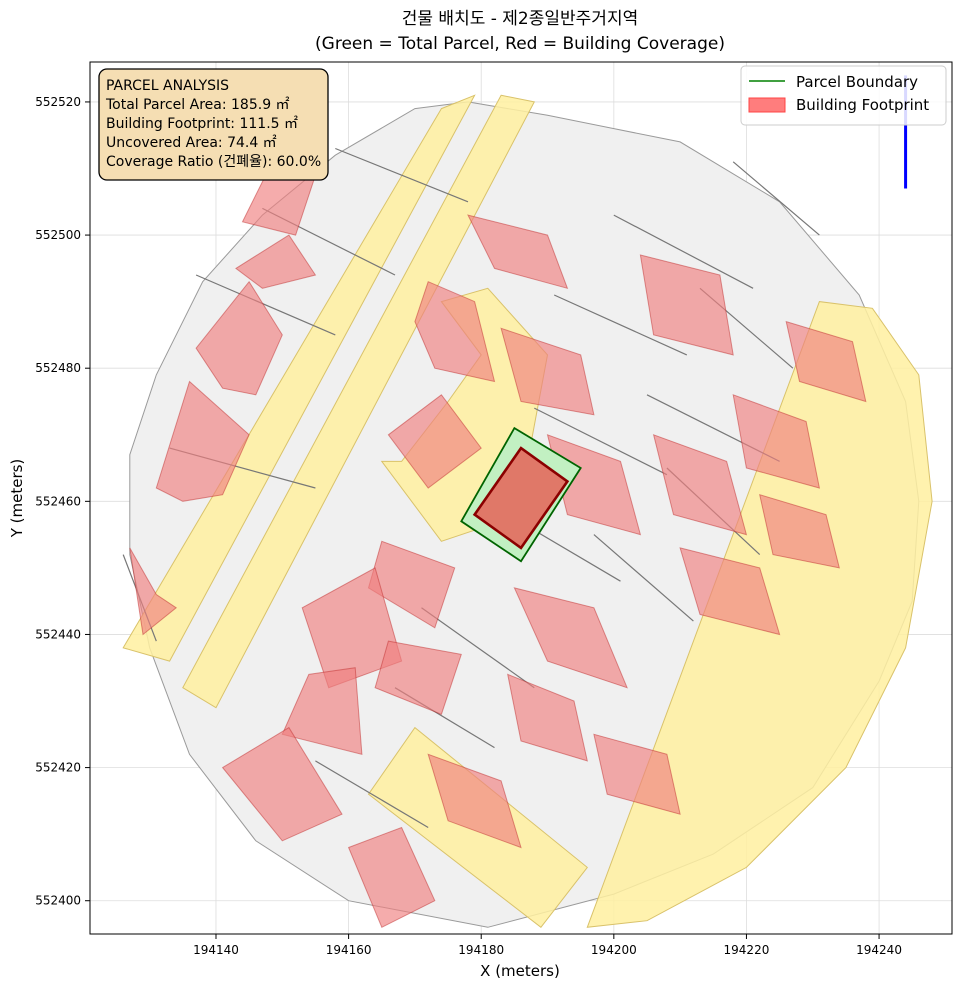  I want to click on parcel-analysis-line-1: Total Parcel Area: 185.9 ㎡, so click(197, 105).